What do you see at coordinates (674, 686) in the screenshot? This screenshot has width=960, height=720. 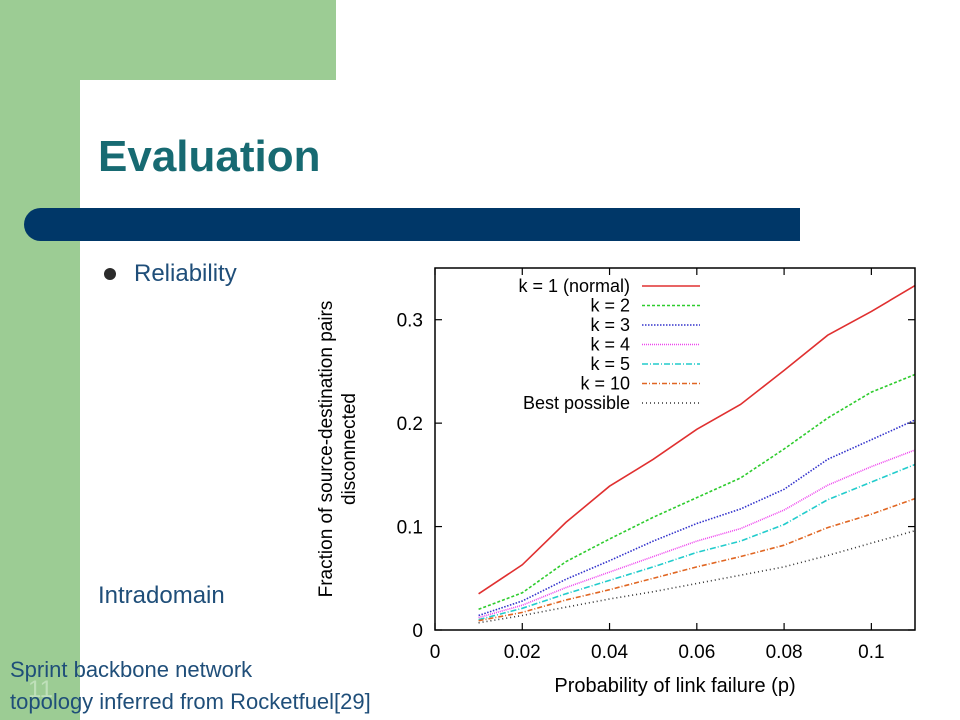 I see `x-axis-label: Probability of link failure (p)` at bounding box center [674, 686].